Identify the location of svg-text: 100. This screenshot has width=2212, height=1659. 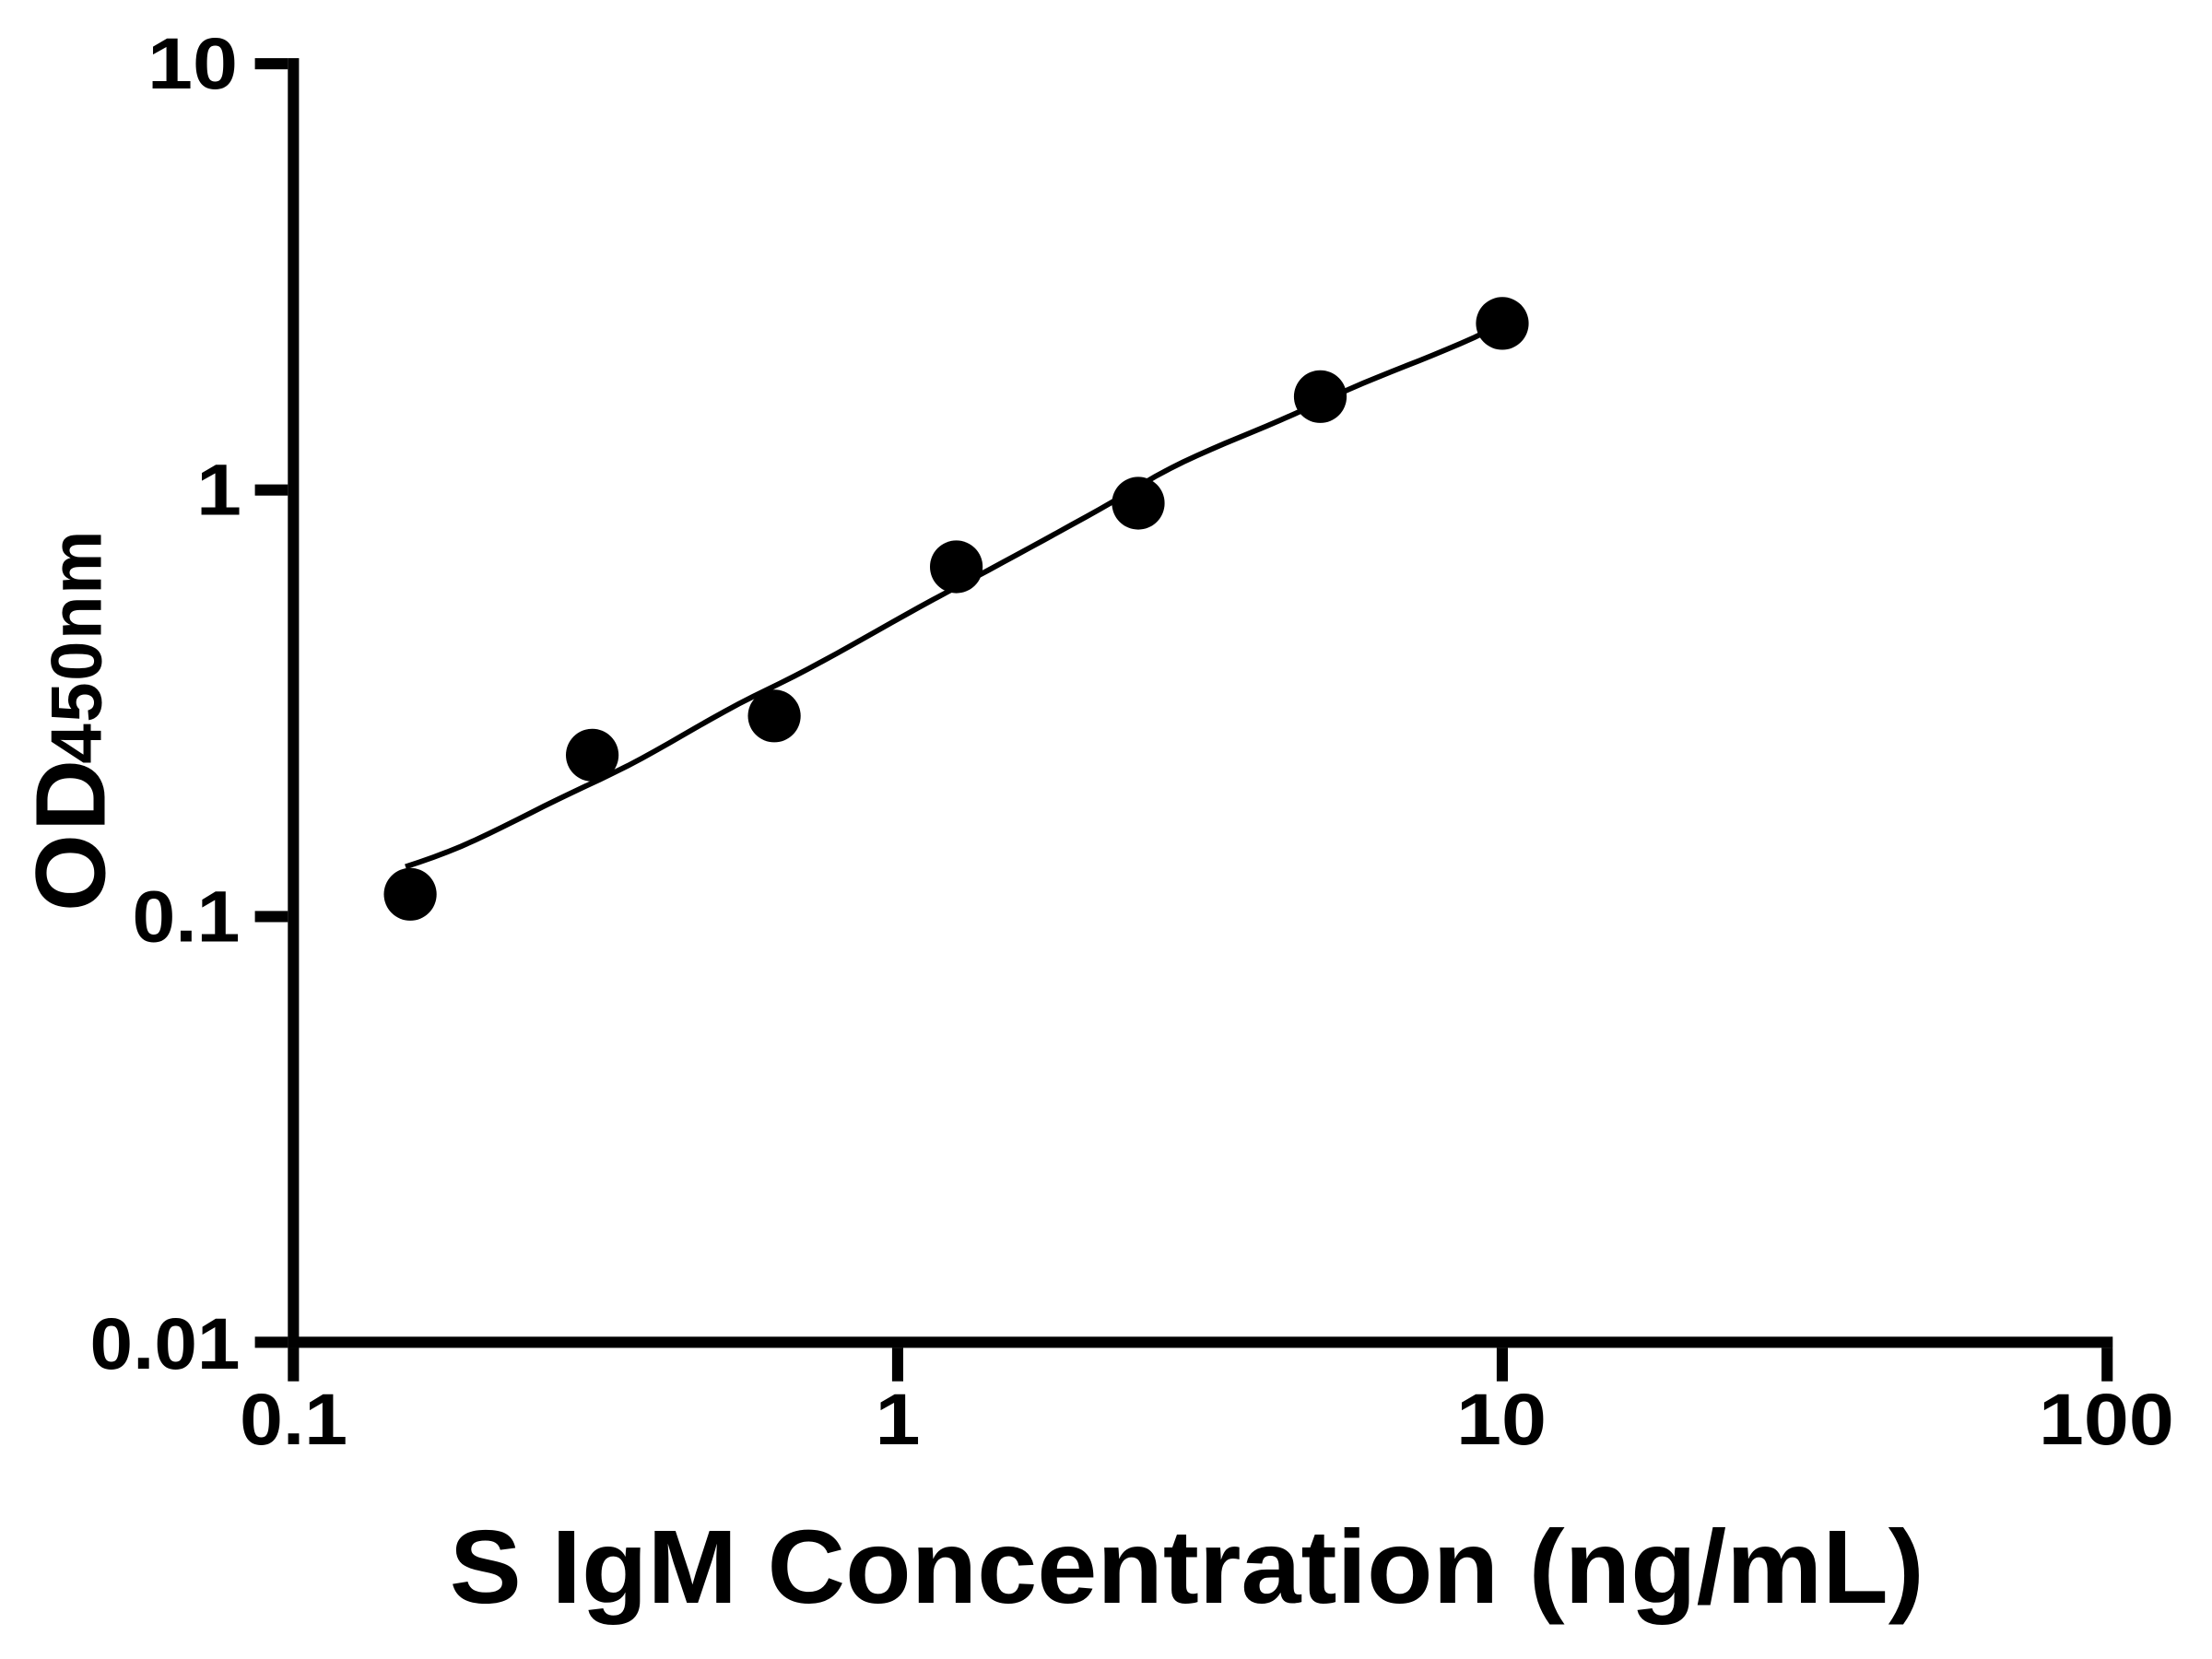
(2106, 1419).